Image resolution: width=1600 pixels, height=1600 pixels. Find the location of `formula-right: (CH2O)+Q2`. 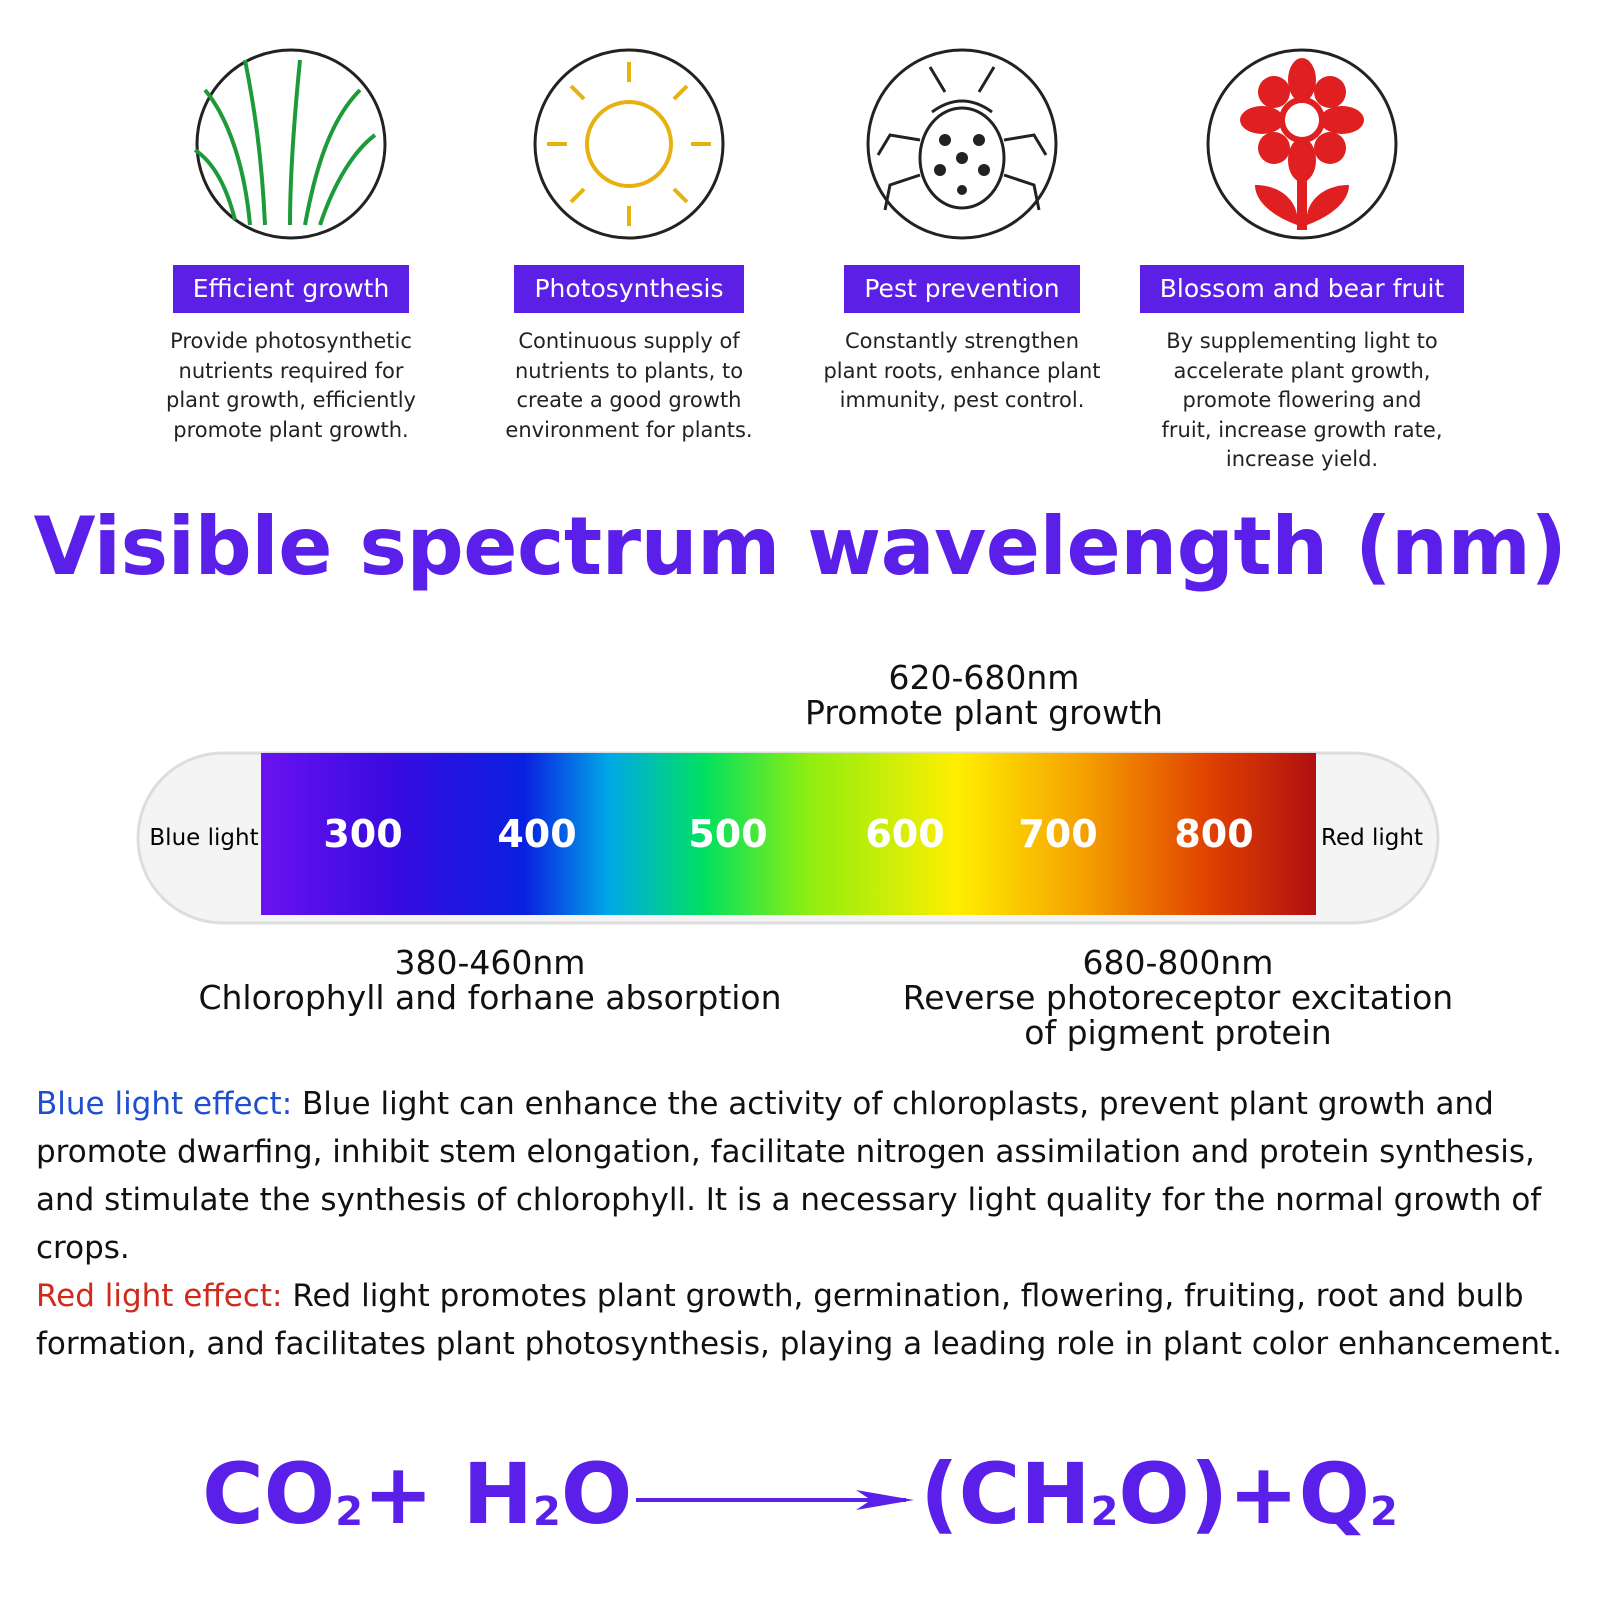

formula-right: (CH2O)+Q2 is located at coordinates (1159, 1494).